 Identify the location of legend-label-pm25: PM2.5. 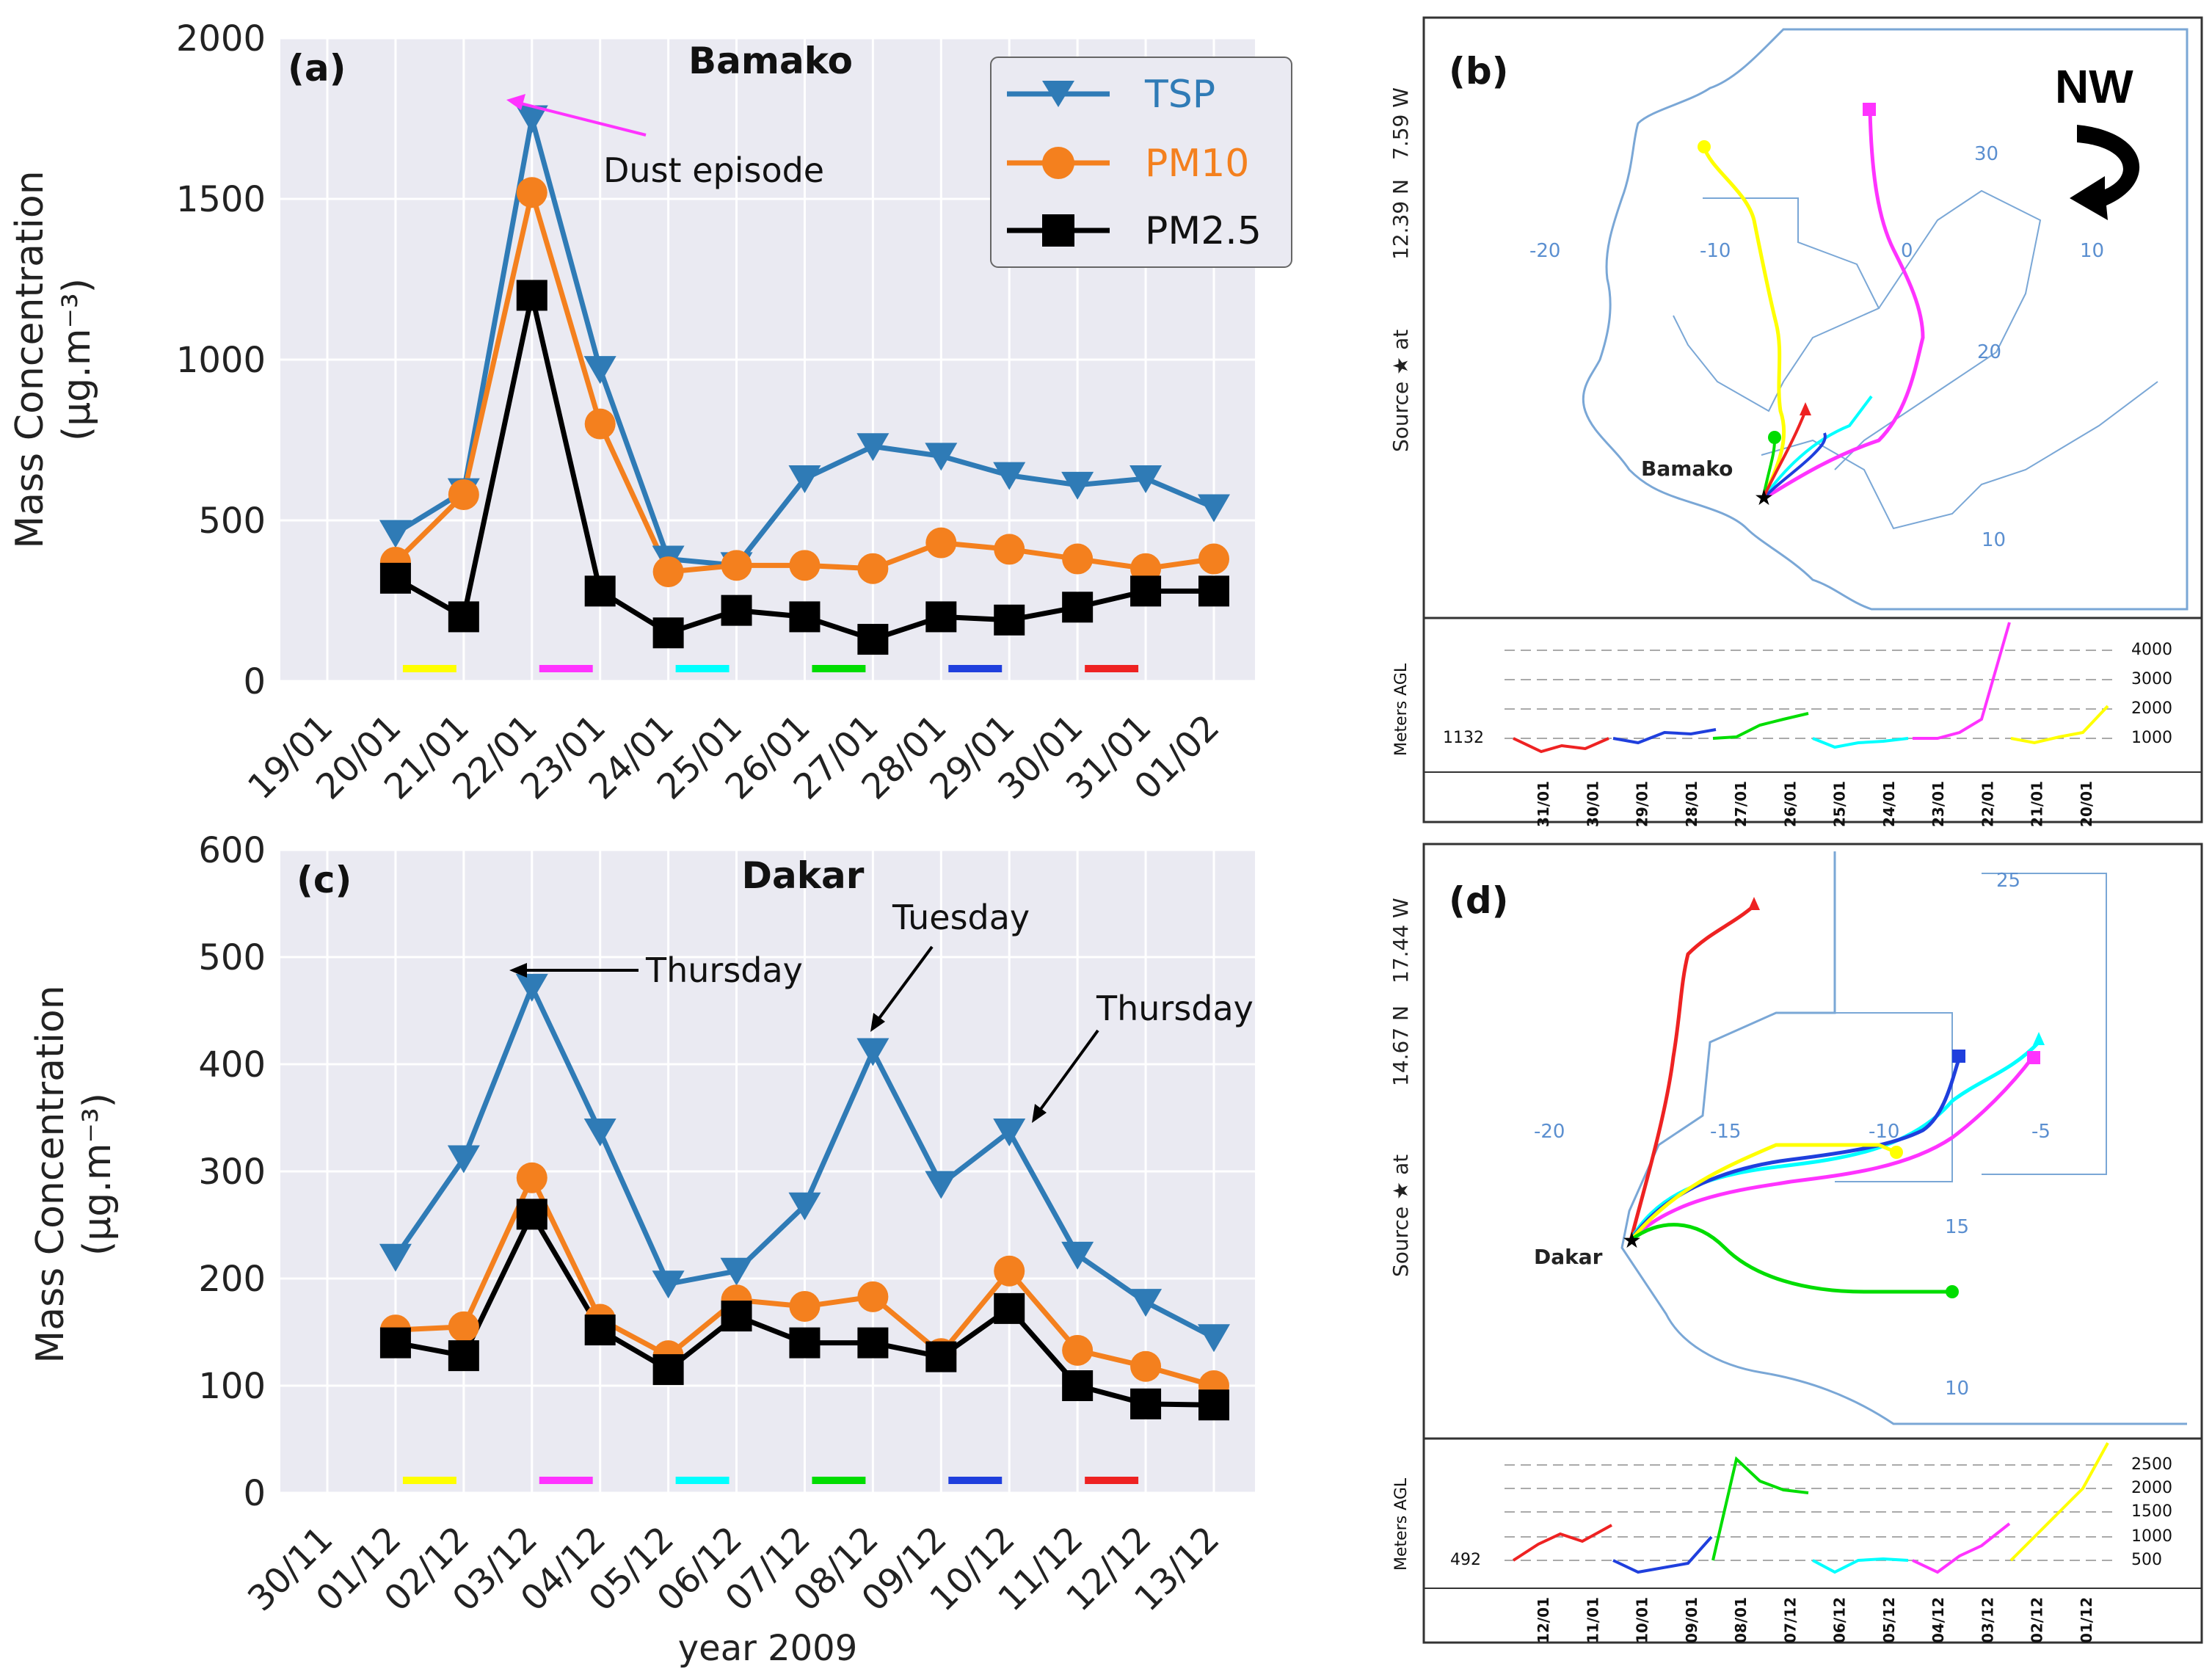
(1203, 231).